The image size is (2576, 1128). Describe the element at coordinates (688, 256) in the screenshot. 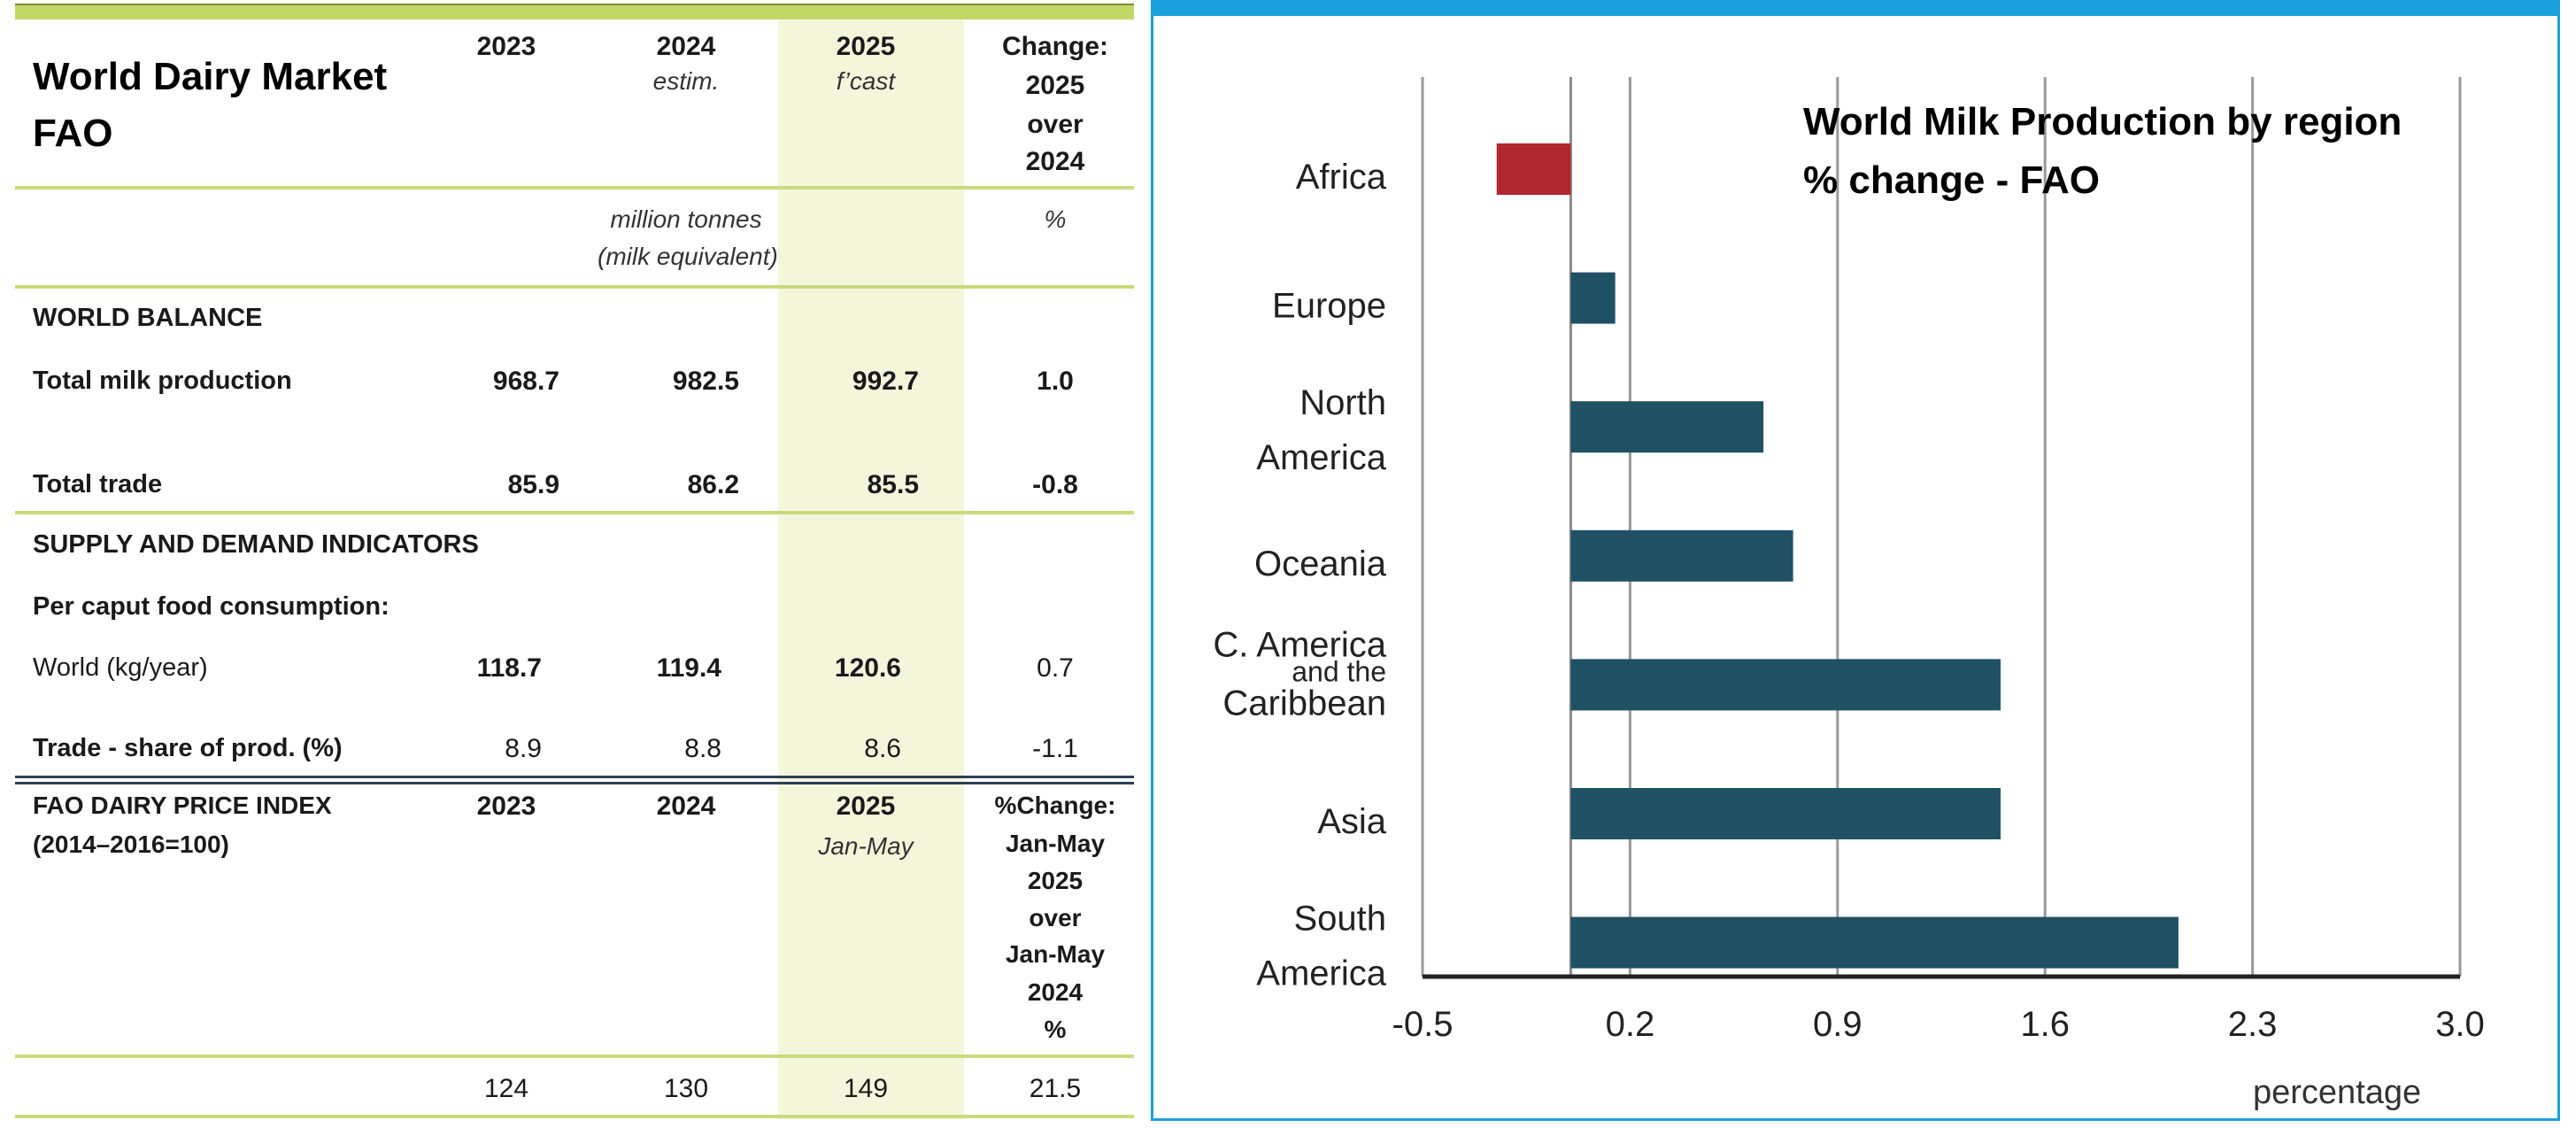

I see `units-label: (milk equivalent)` at that location.